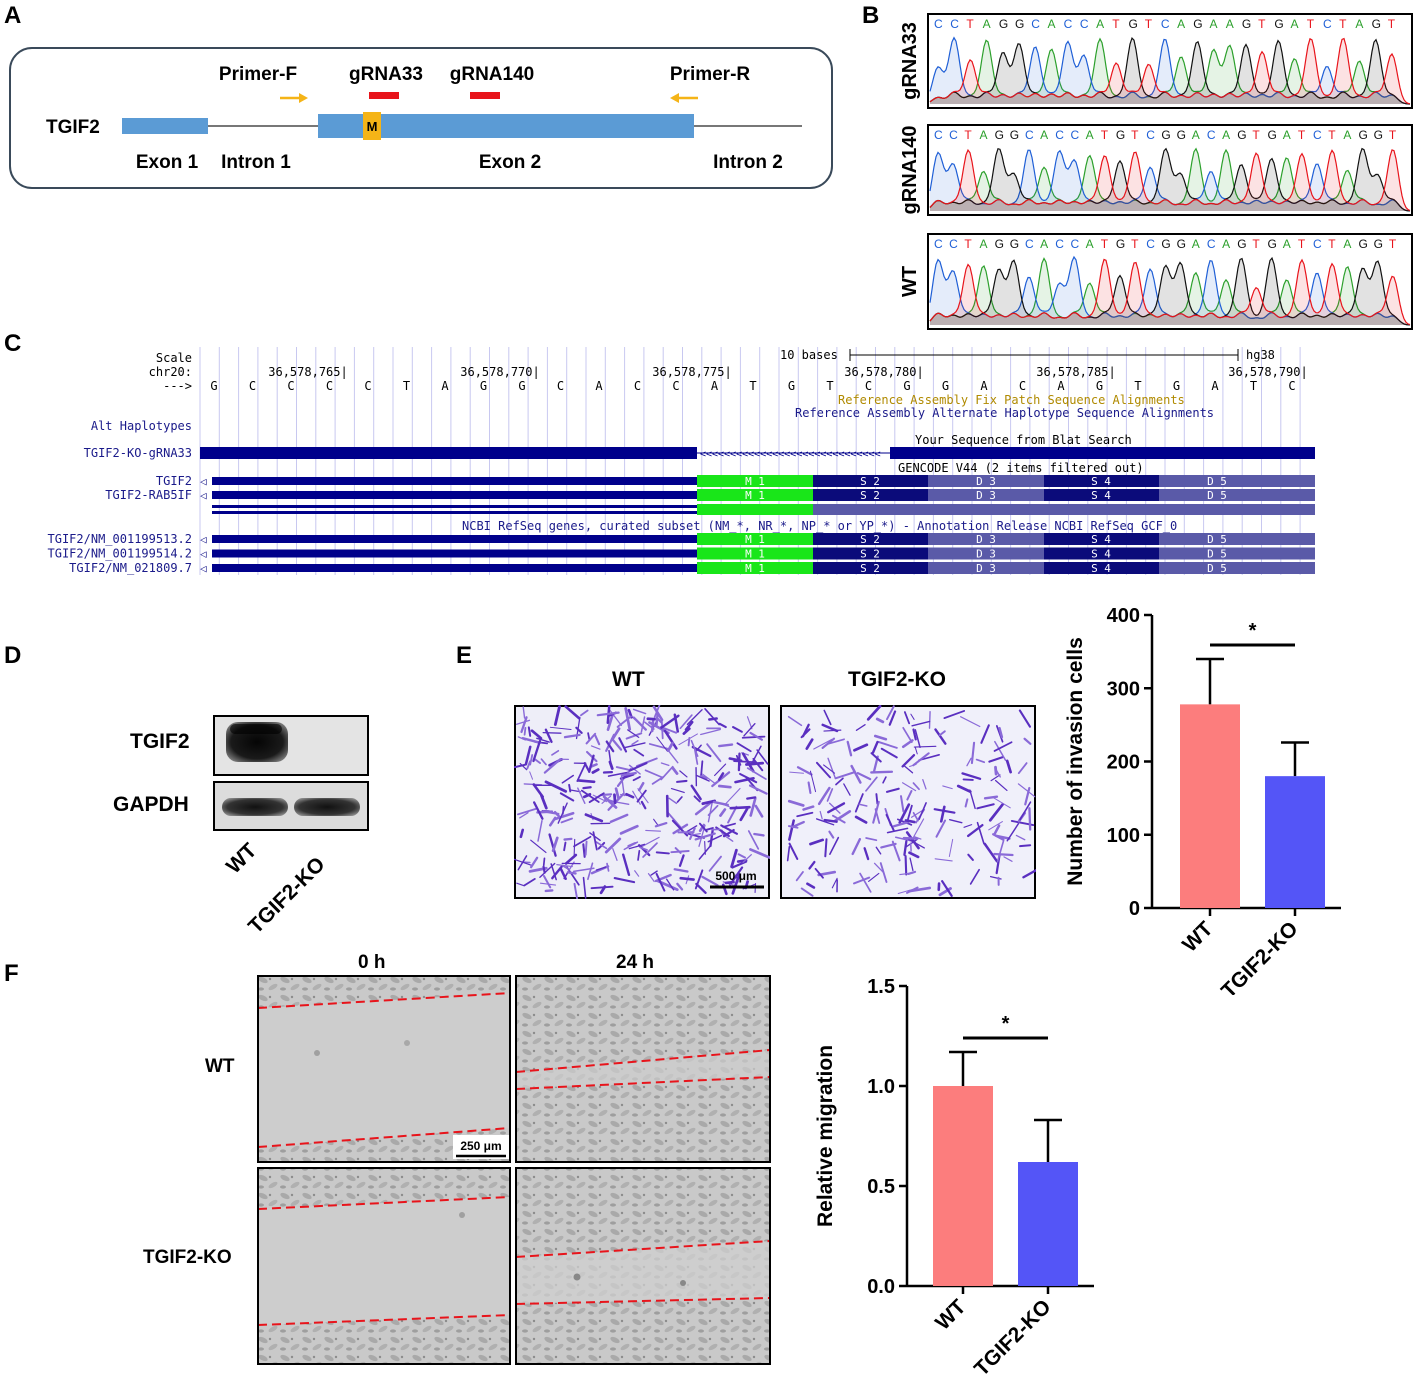  What do you see at coordinates (492, 74) in the screenshot?
I see `grna140-label: gRNA140` at bounding box center [492, 74].